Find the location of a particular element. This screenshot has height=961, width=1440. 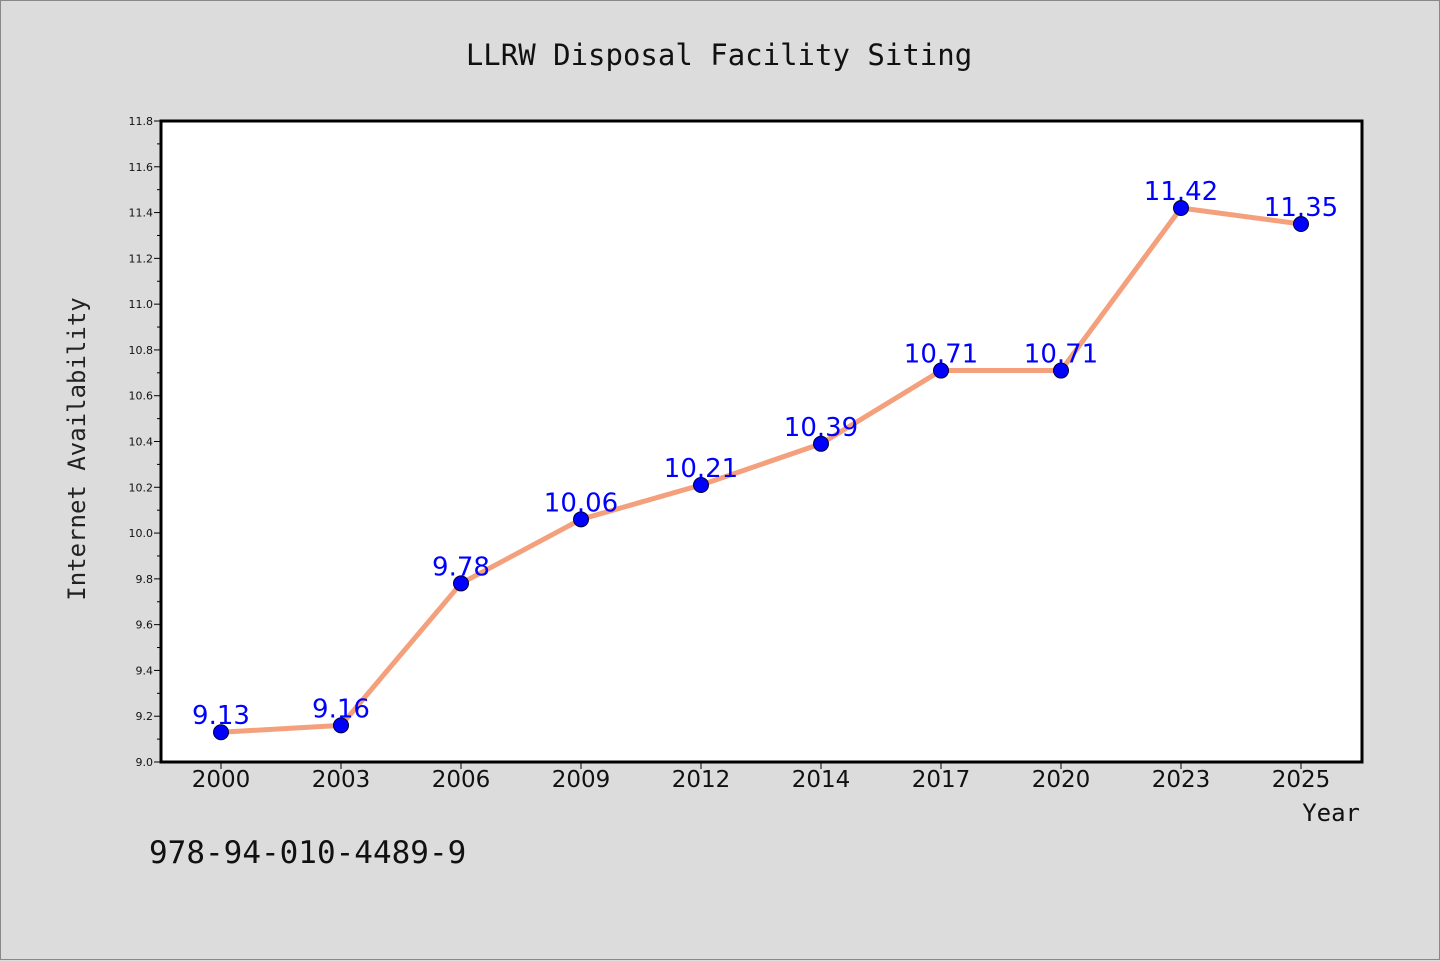

data-label: 9.13 is located at coordinates (221, 716).